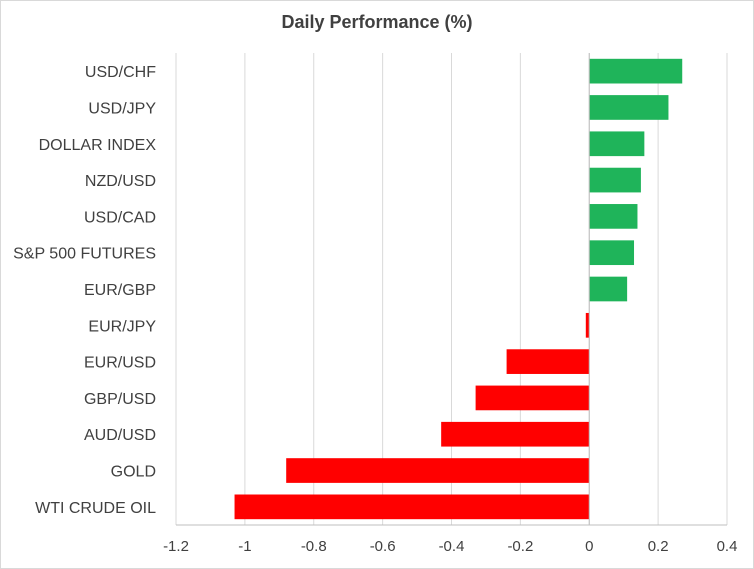  Describe the element at coordinates (383, 546) in the screenshot. I see `x-tick-label: -0.6` at that location.